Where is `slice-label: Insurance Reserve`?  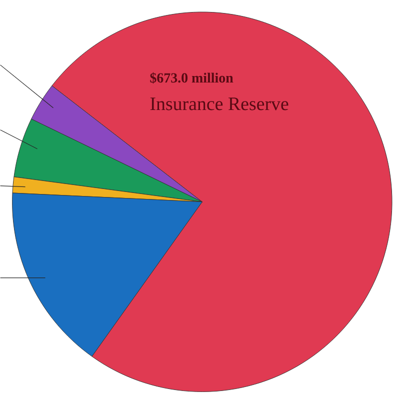 slice-label: Insurance Reserve is located at coordinates (219, 104).